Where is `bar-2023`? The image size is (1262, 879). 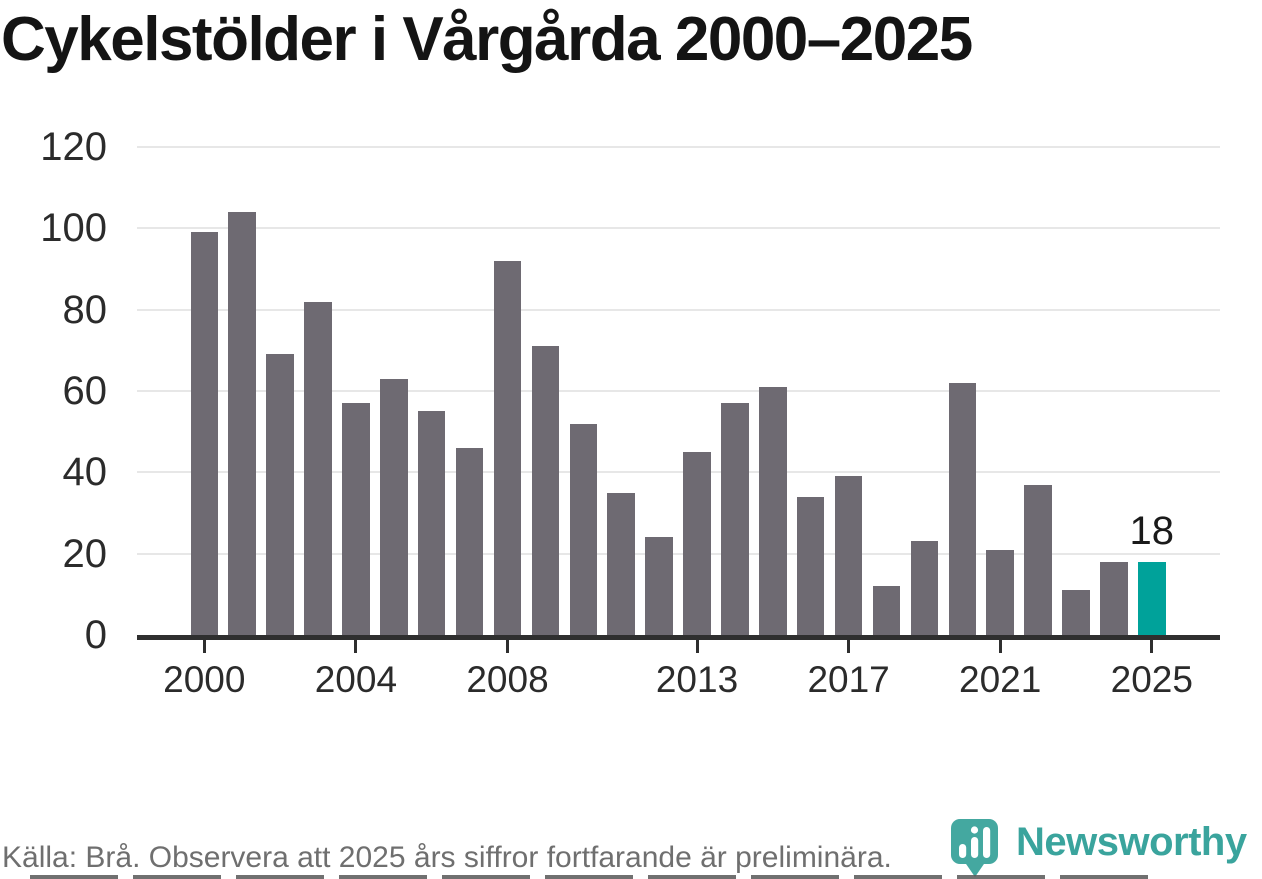
bar-2023 is located at coordinates (1076, 612).